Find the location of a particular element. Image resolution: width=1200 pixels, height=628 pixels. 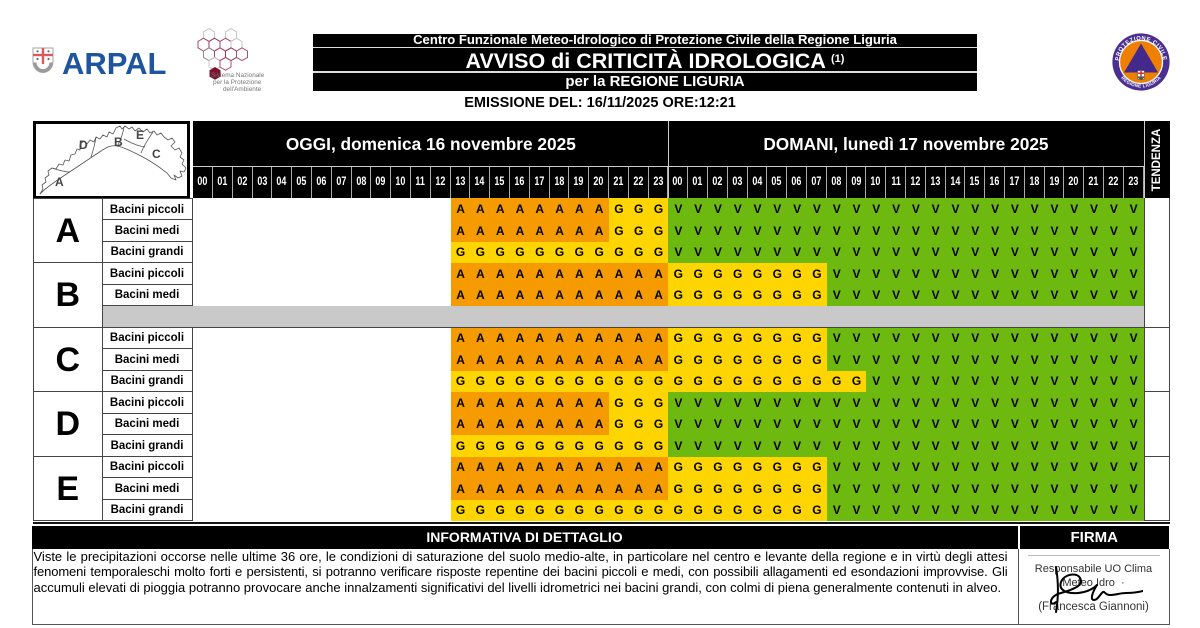

svg-text: Sistema Nazionale is located at coordinates (238, 75).